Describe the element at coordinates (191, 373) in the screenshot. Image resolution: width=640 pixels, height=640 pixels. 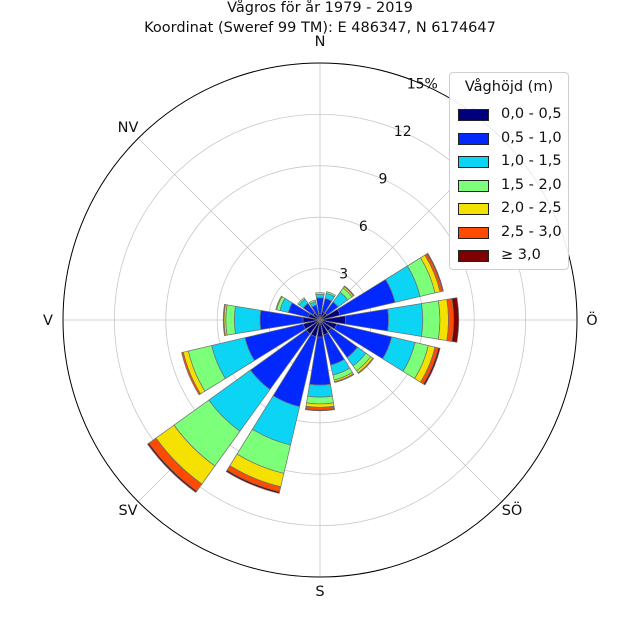
I see `bar-segment-247.5-6` at that location.